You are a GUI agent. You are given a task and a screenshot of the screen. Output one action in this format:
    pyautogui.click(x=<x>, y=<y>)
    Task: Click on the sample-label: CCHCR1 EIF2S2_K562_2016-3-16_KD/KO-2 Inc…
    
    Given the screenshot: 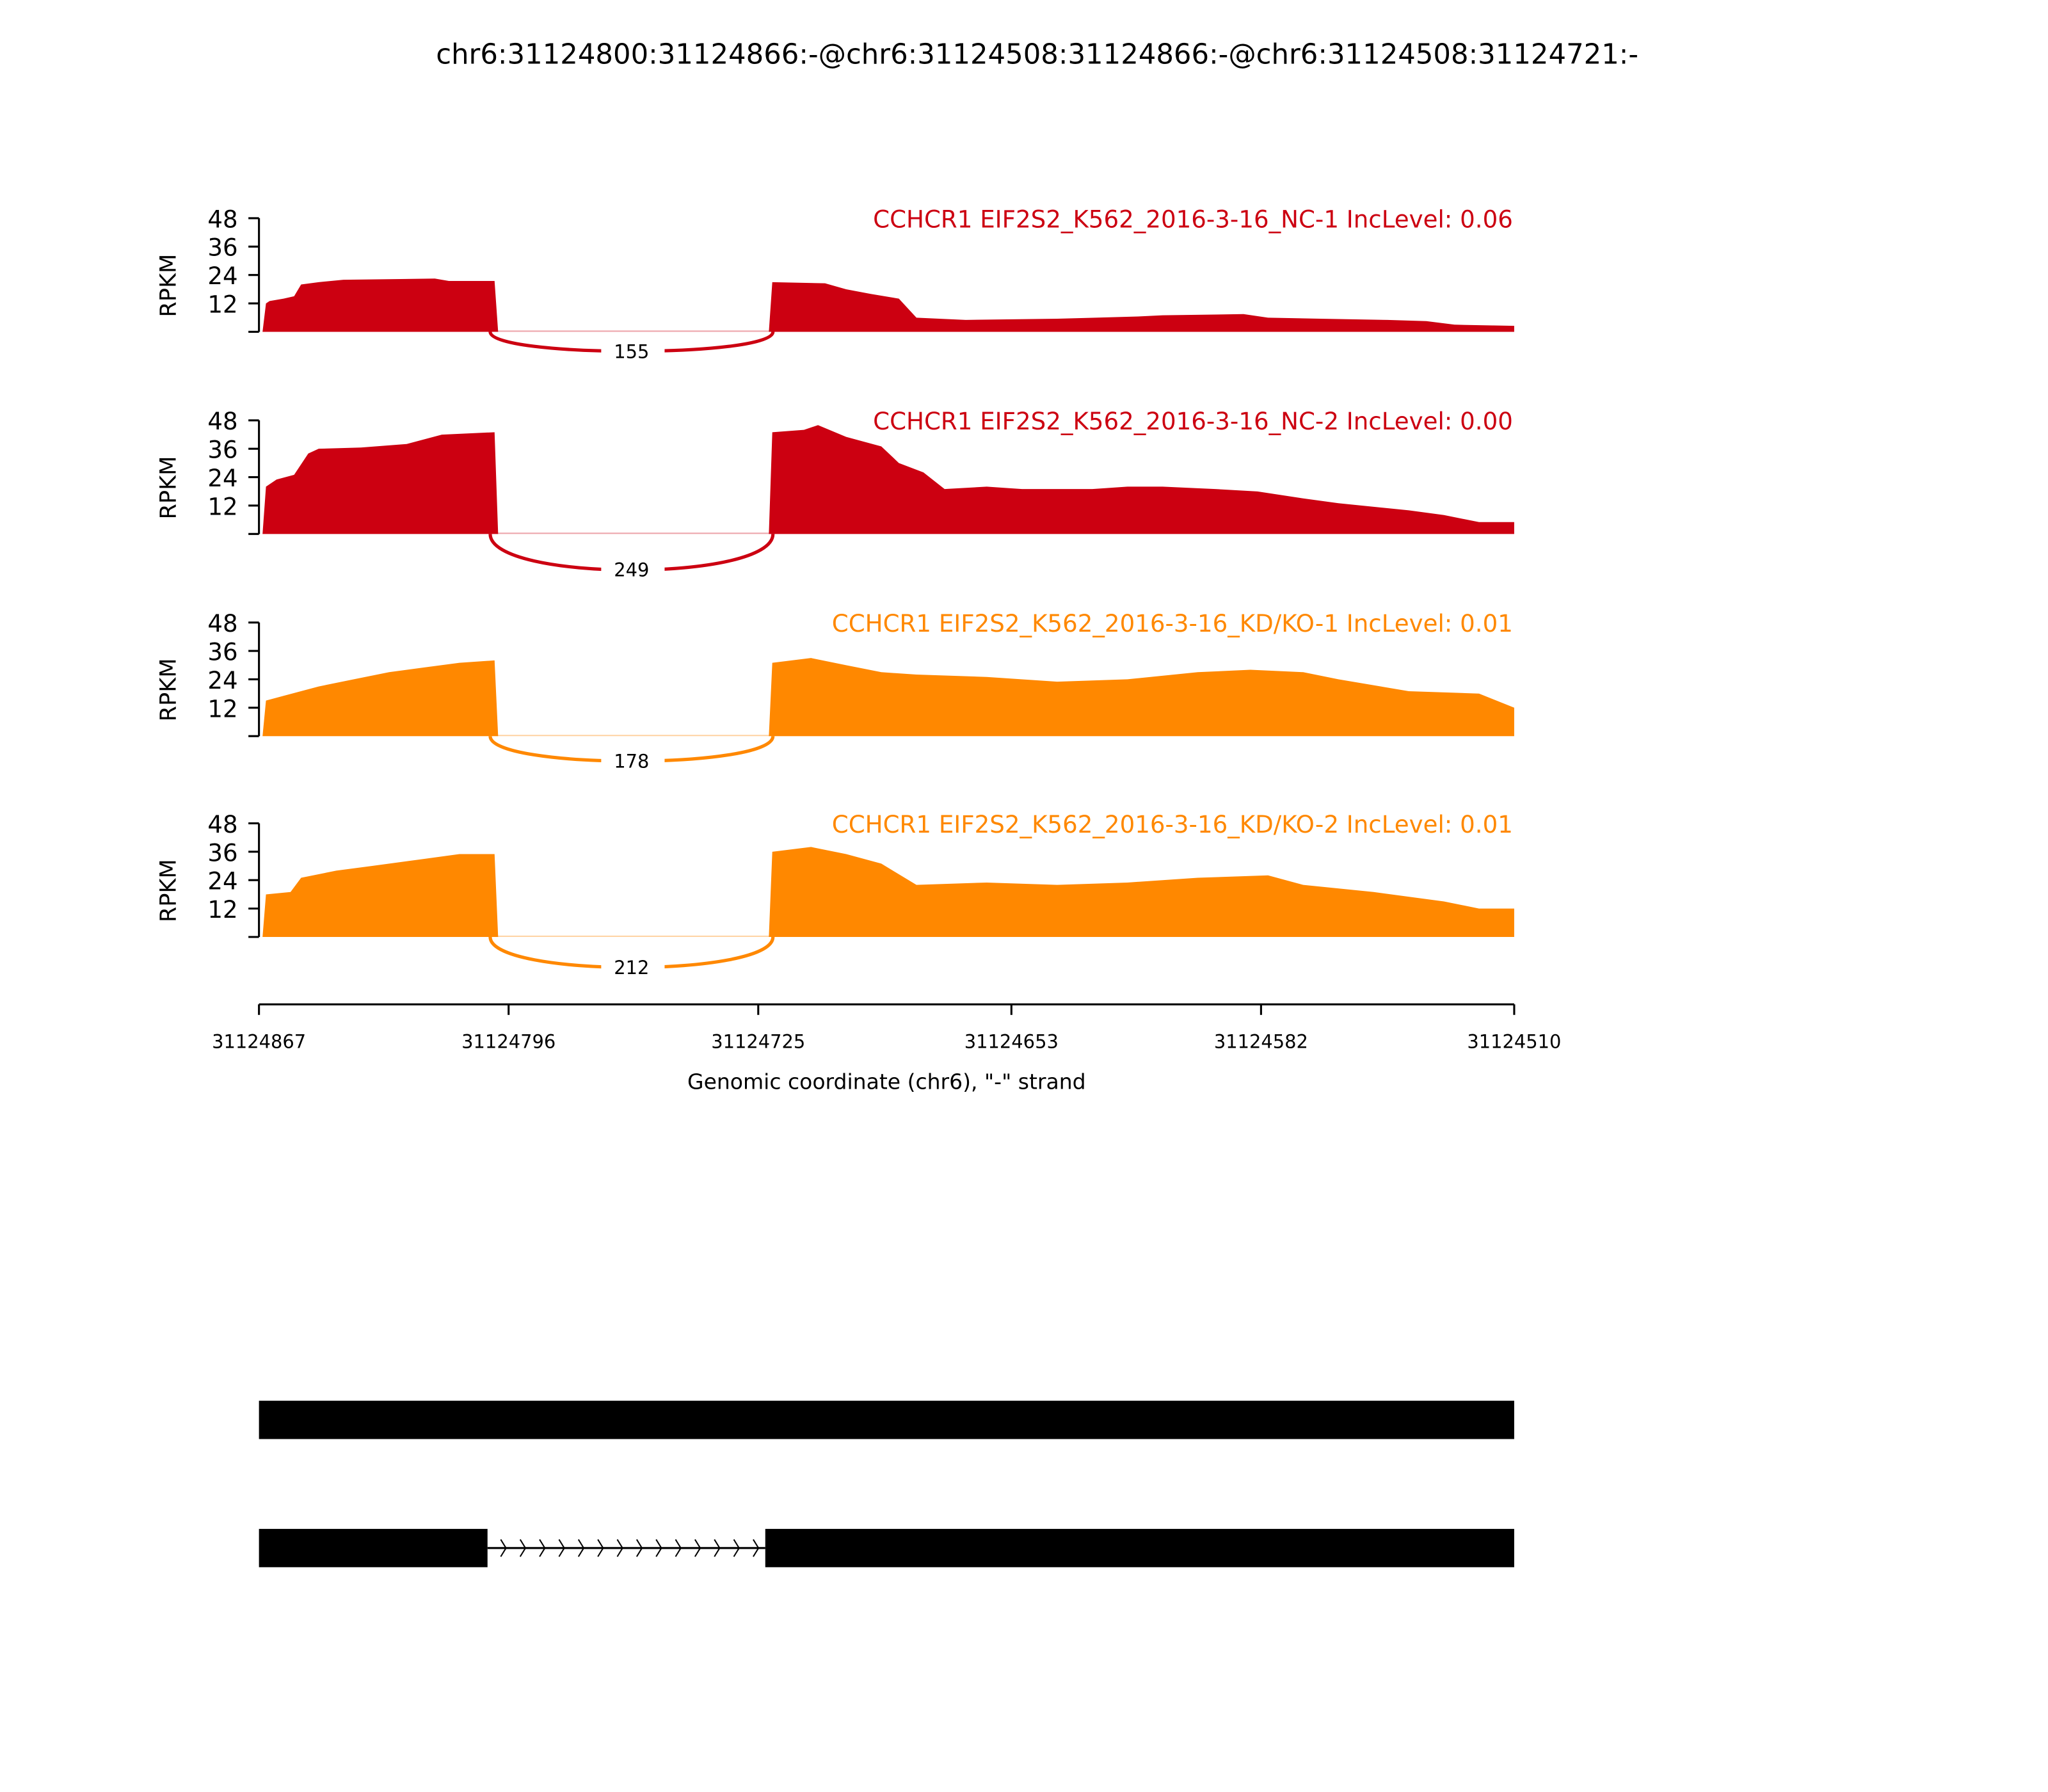 What is the action you would take?
    pyautogui.click(x=1172, y=824)
    